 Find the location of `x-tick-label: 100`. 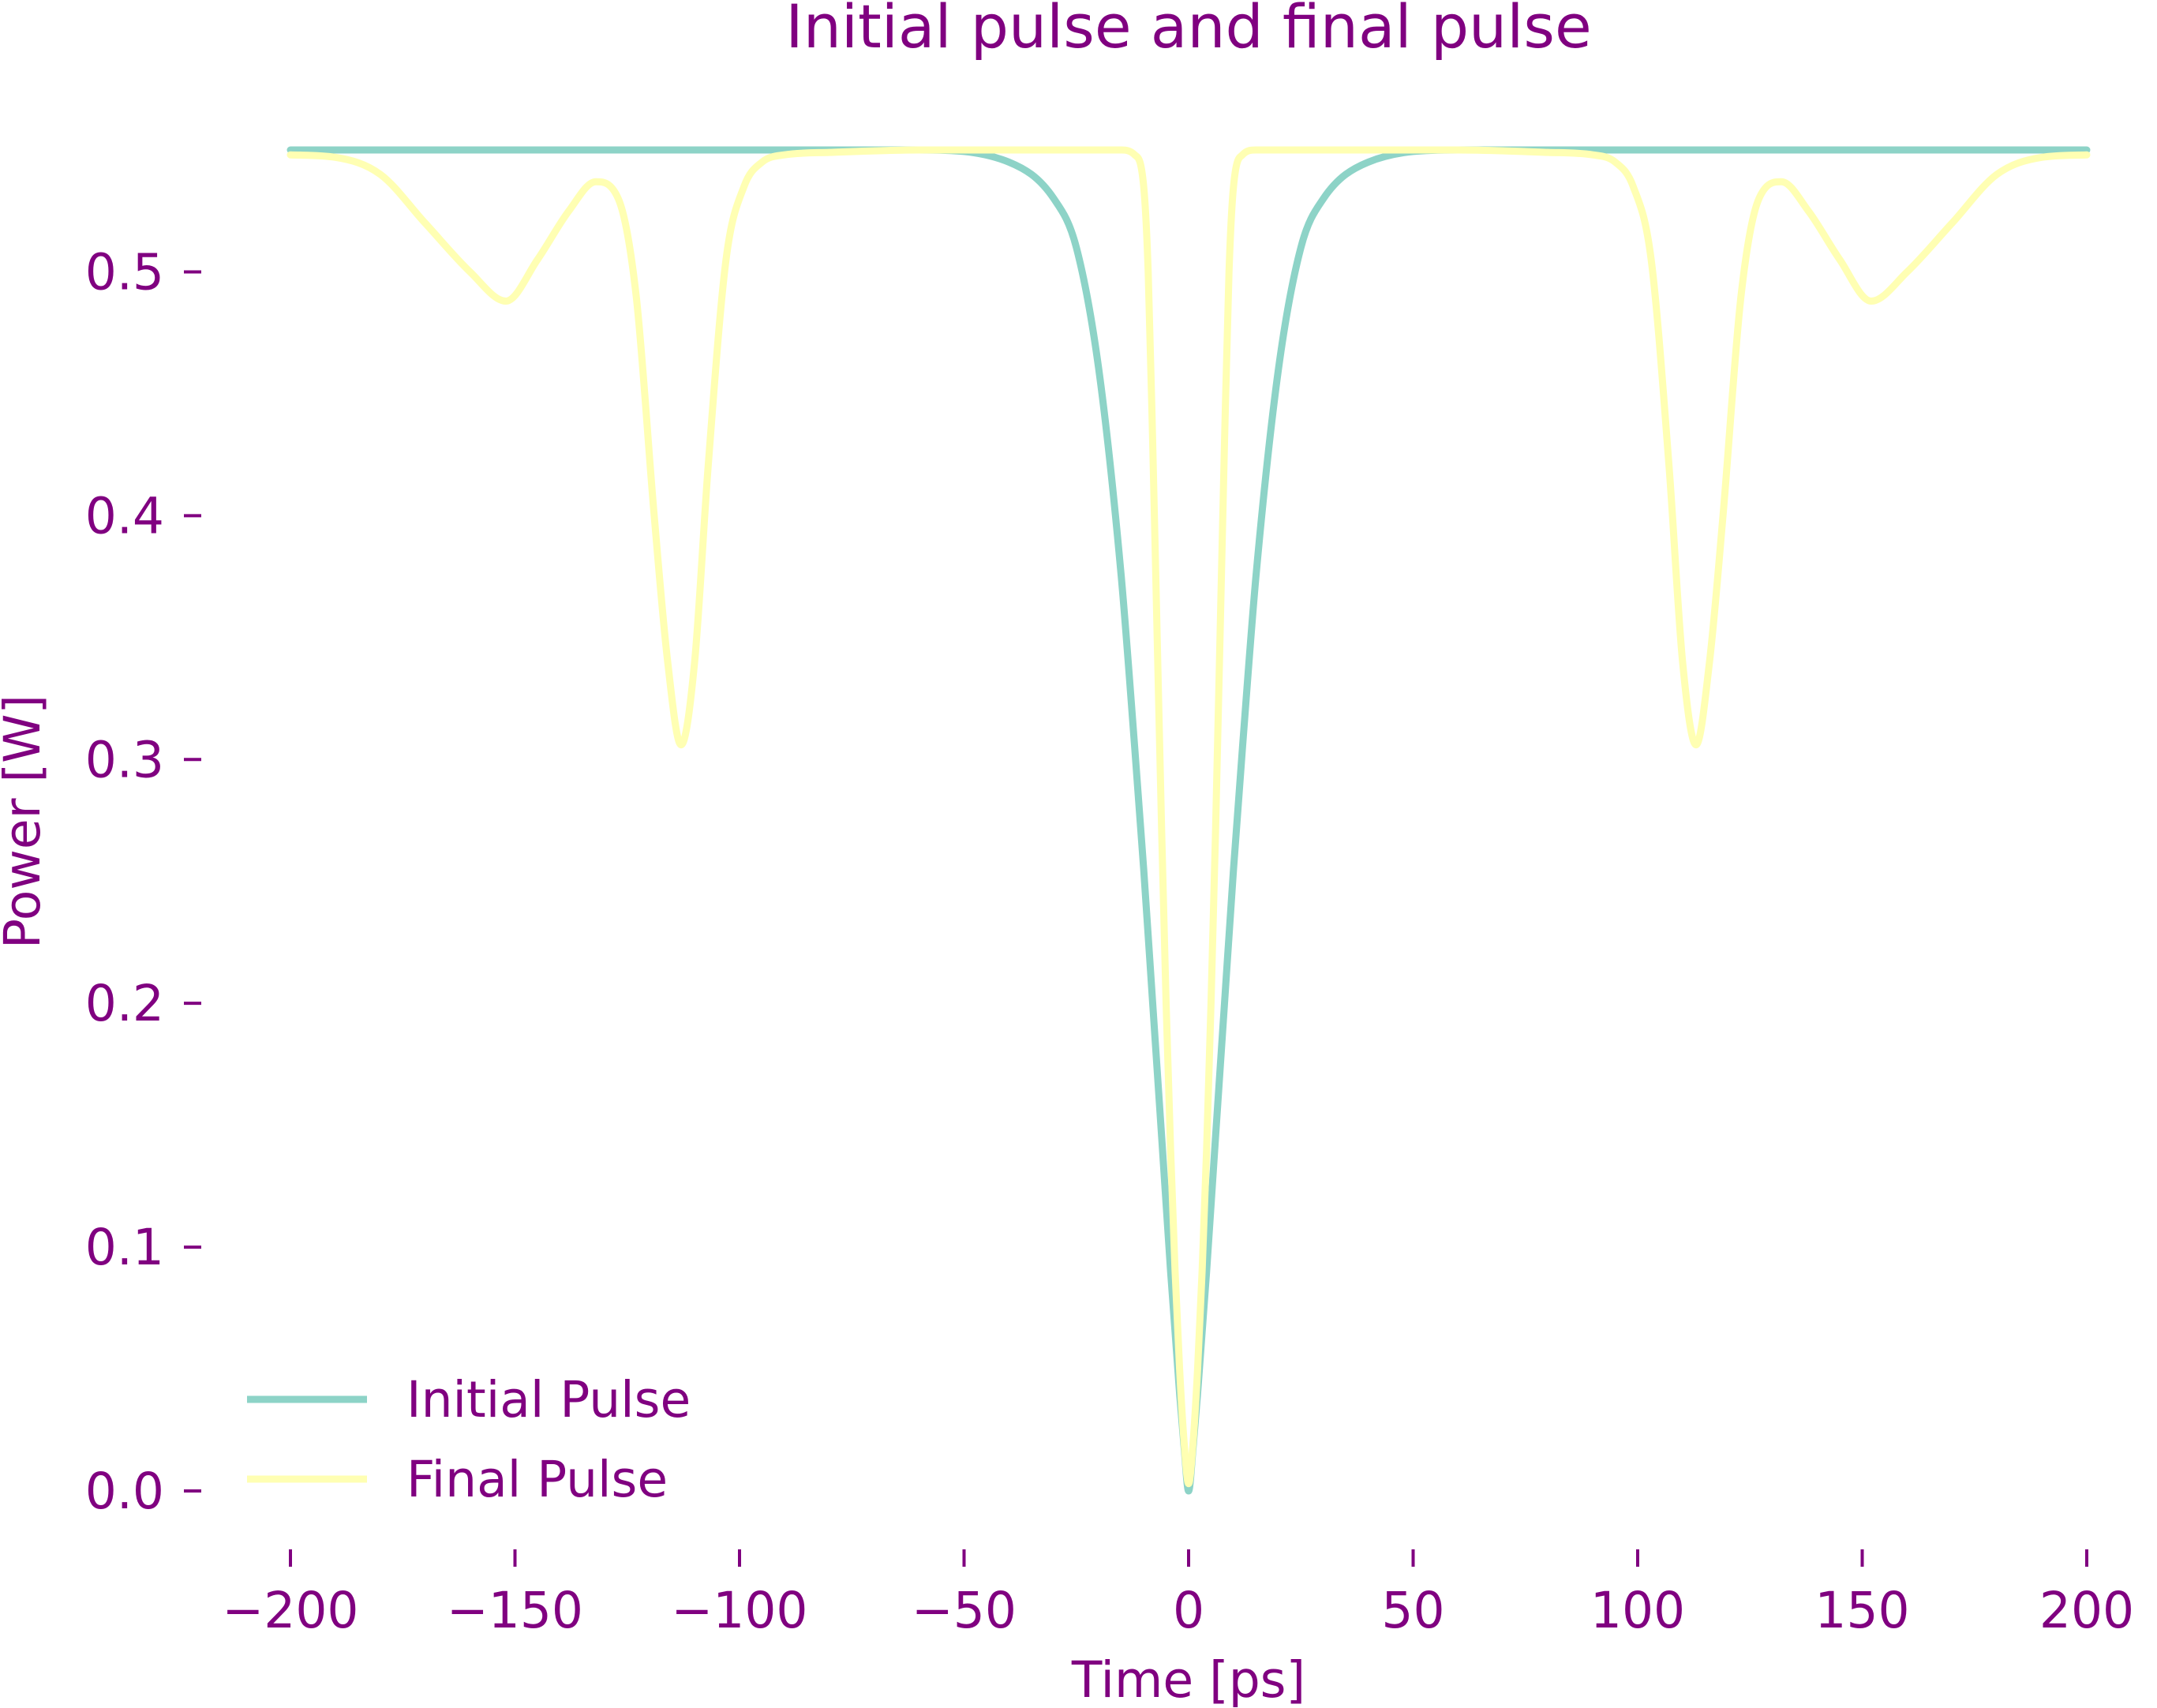

x-tick-label: 100 is located at coordinates (1638, 1610).